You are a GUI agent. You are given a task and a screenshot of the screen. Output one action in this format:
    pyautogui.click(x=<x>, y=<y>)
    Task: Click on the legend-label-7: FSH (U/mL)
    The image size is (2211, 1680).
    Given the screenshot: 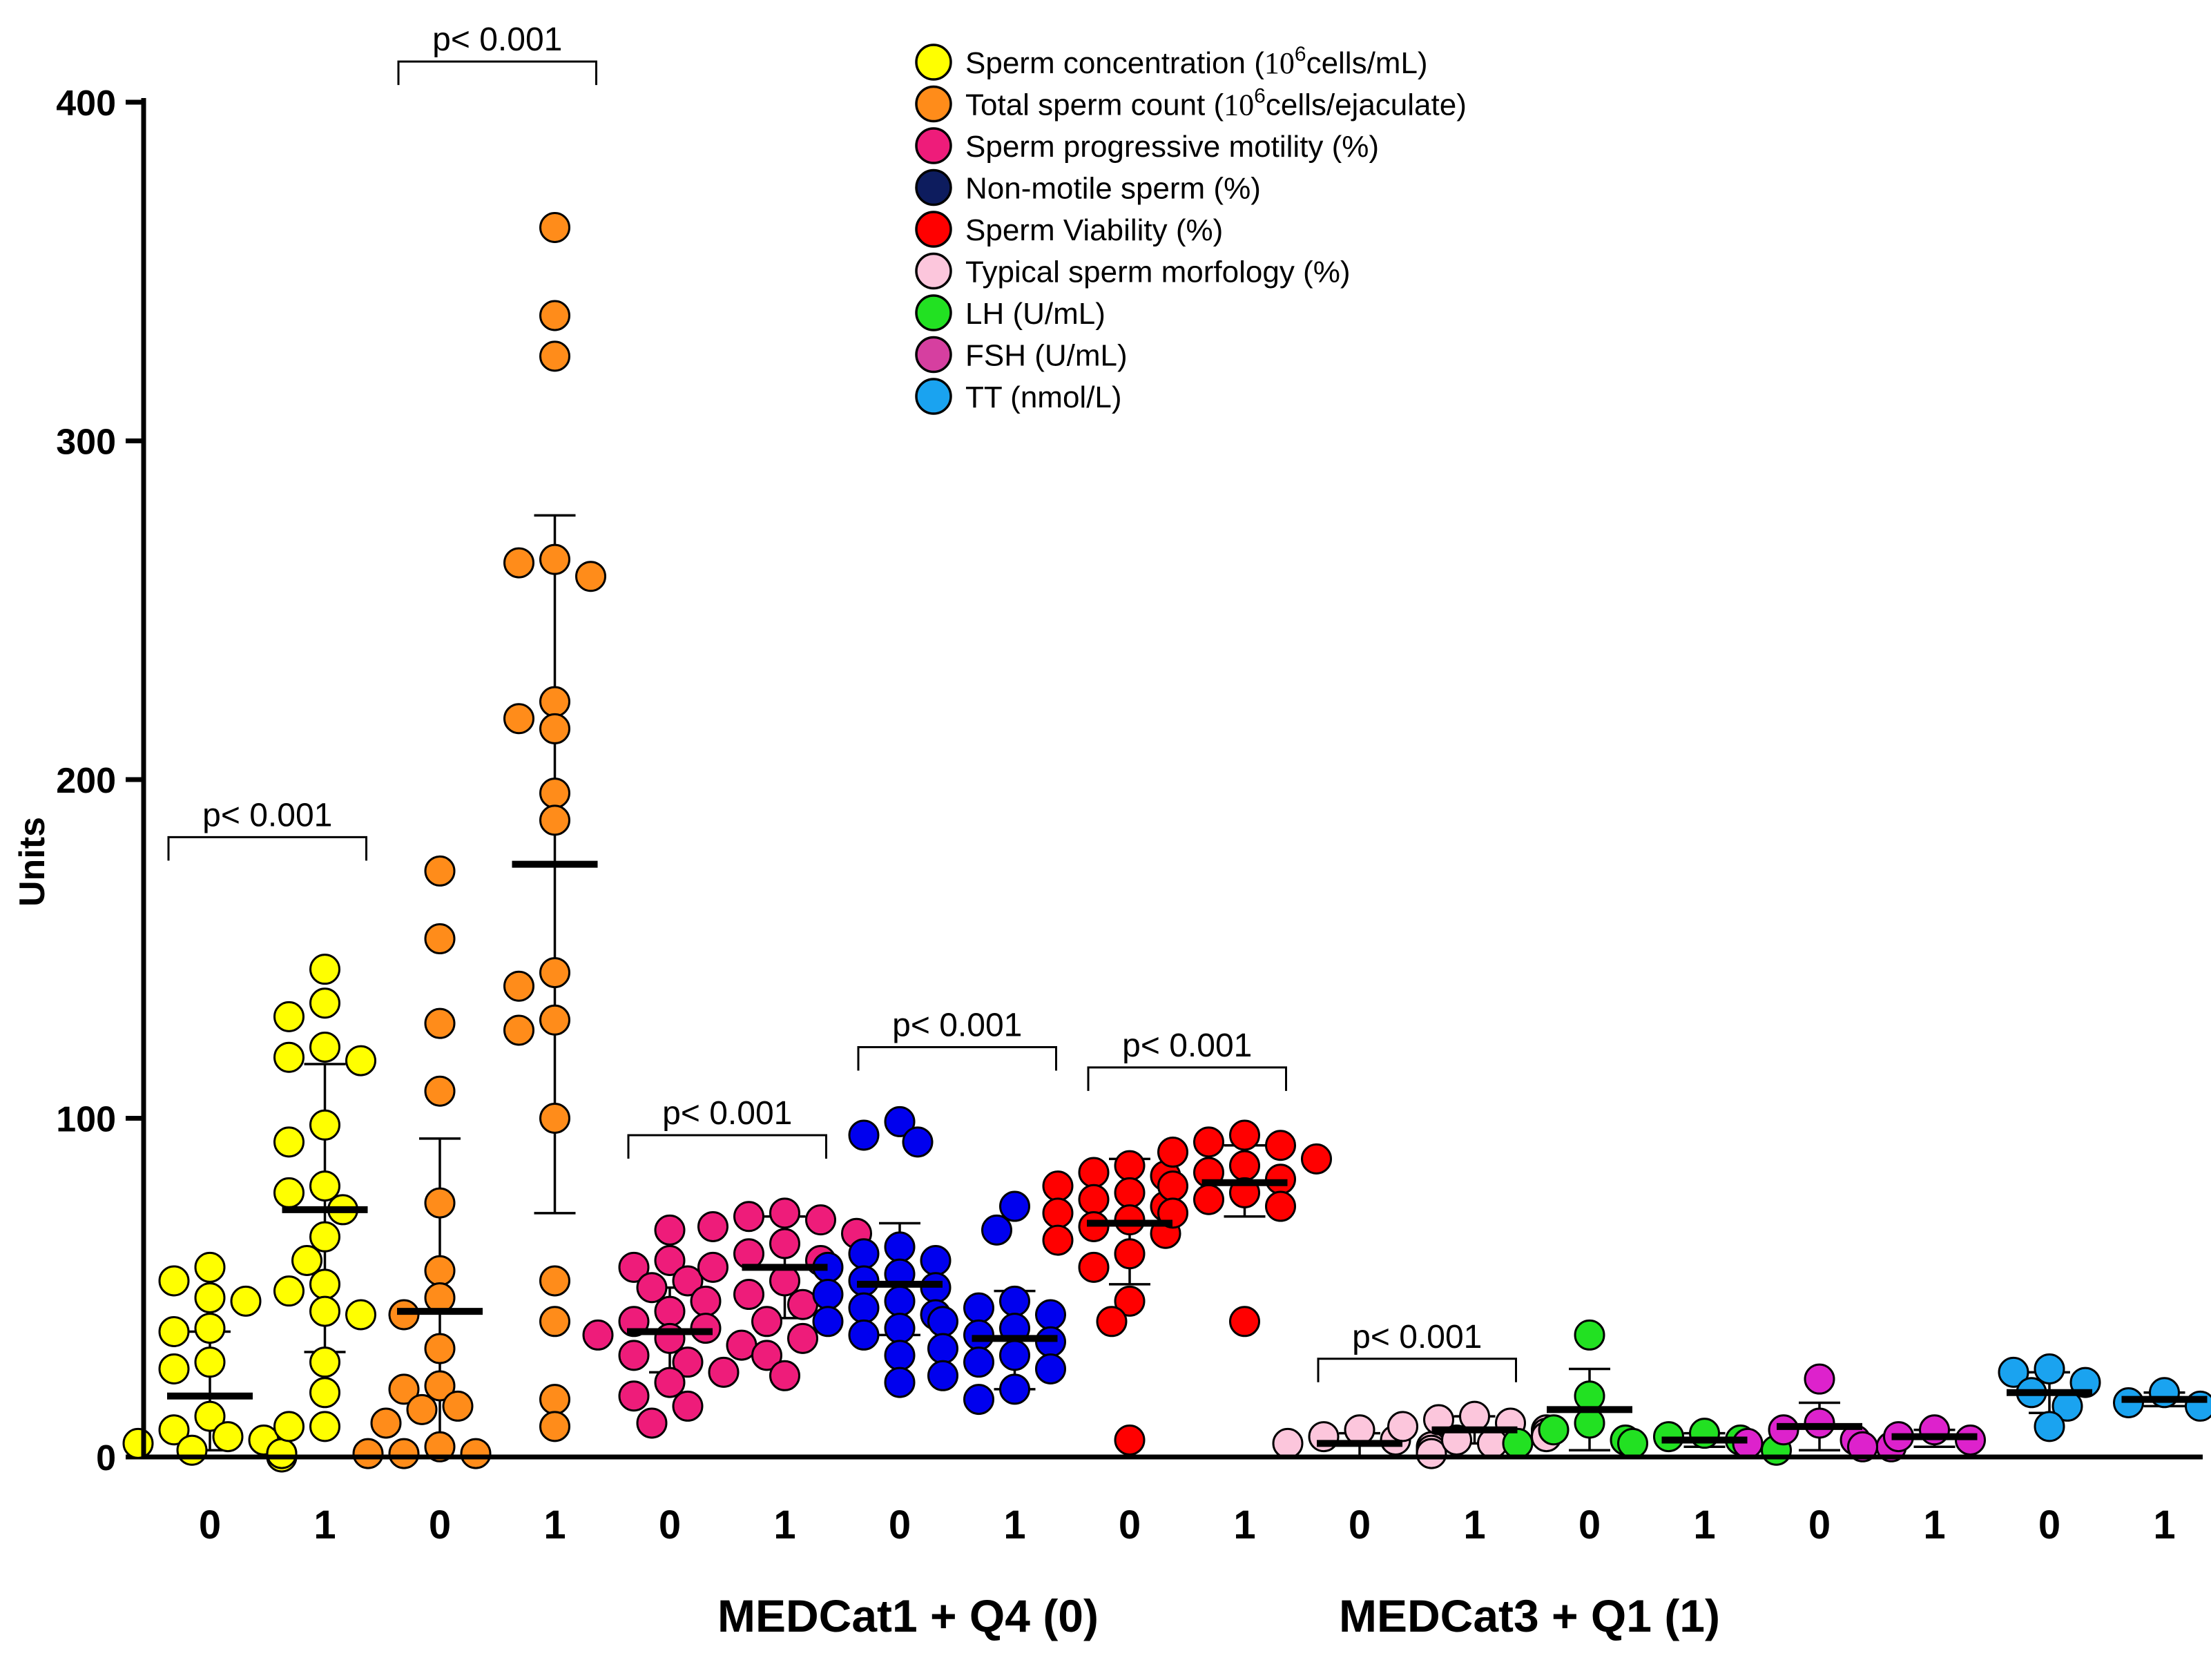 What is the action you would take?
    pyautogui.click(x=1046, y=356)
    